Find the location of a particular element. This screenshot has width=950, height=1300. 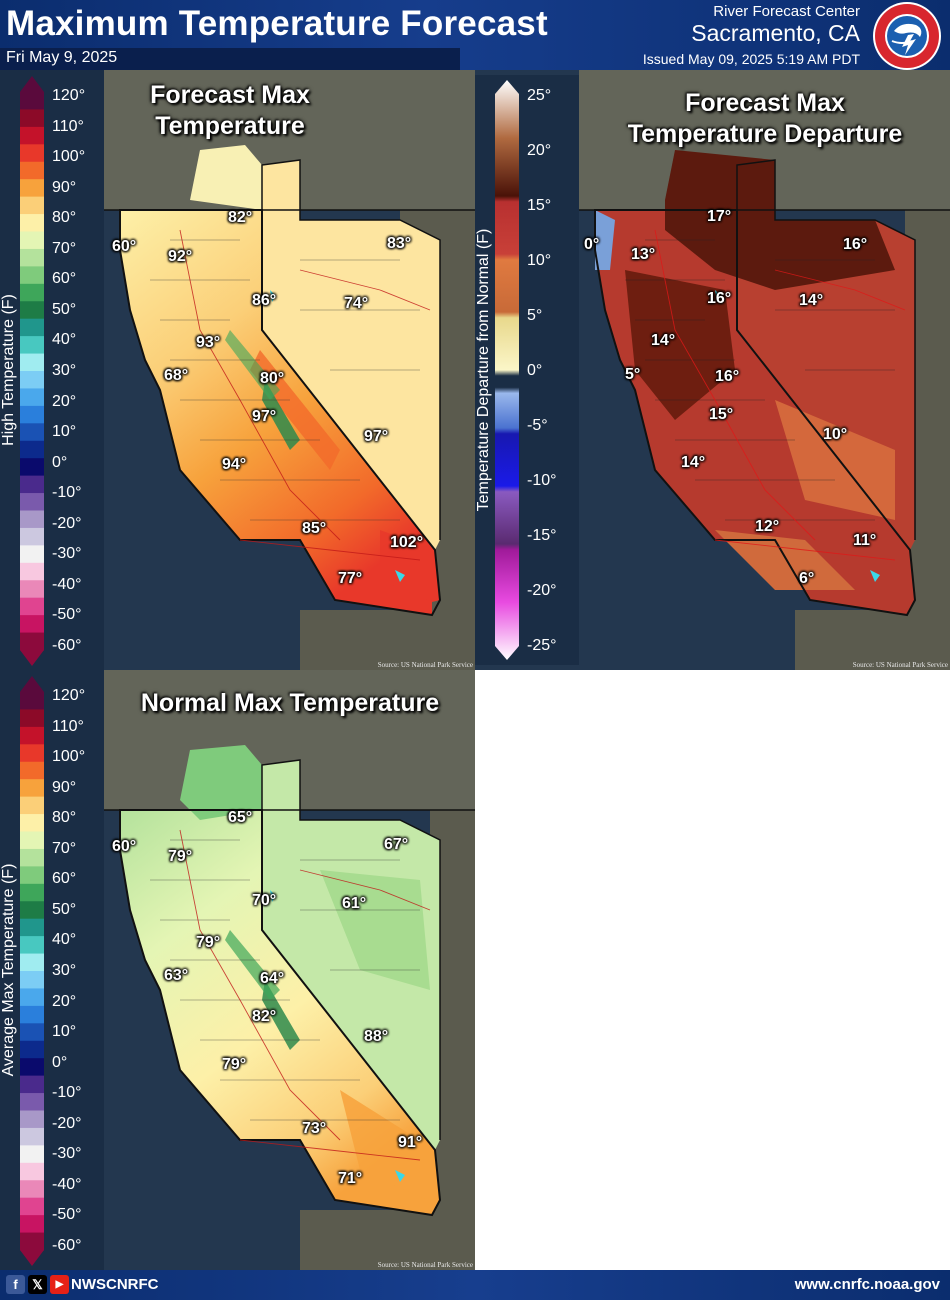

website-link: www.cnrfc.noaa.gov is located at coordinates (867, 1284).